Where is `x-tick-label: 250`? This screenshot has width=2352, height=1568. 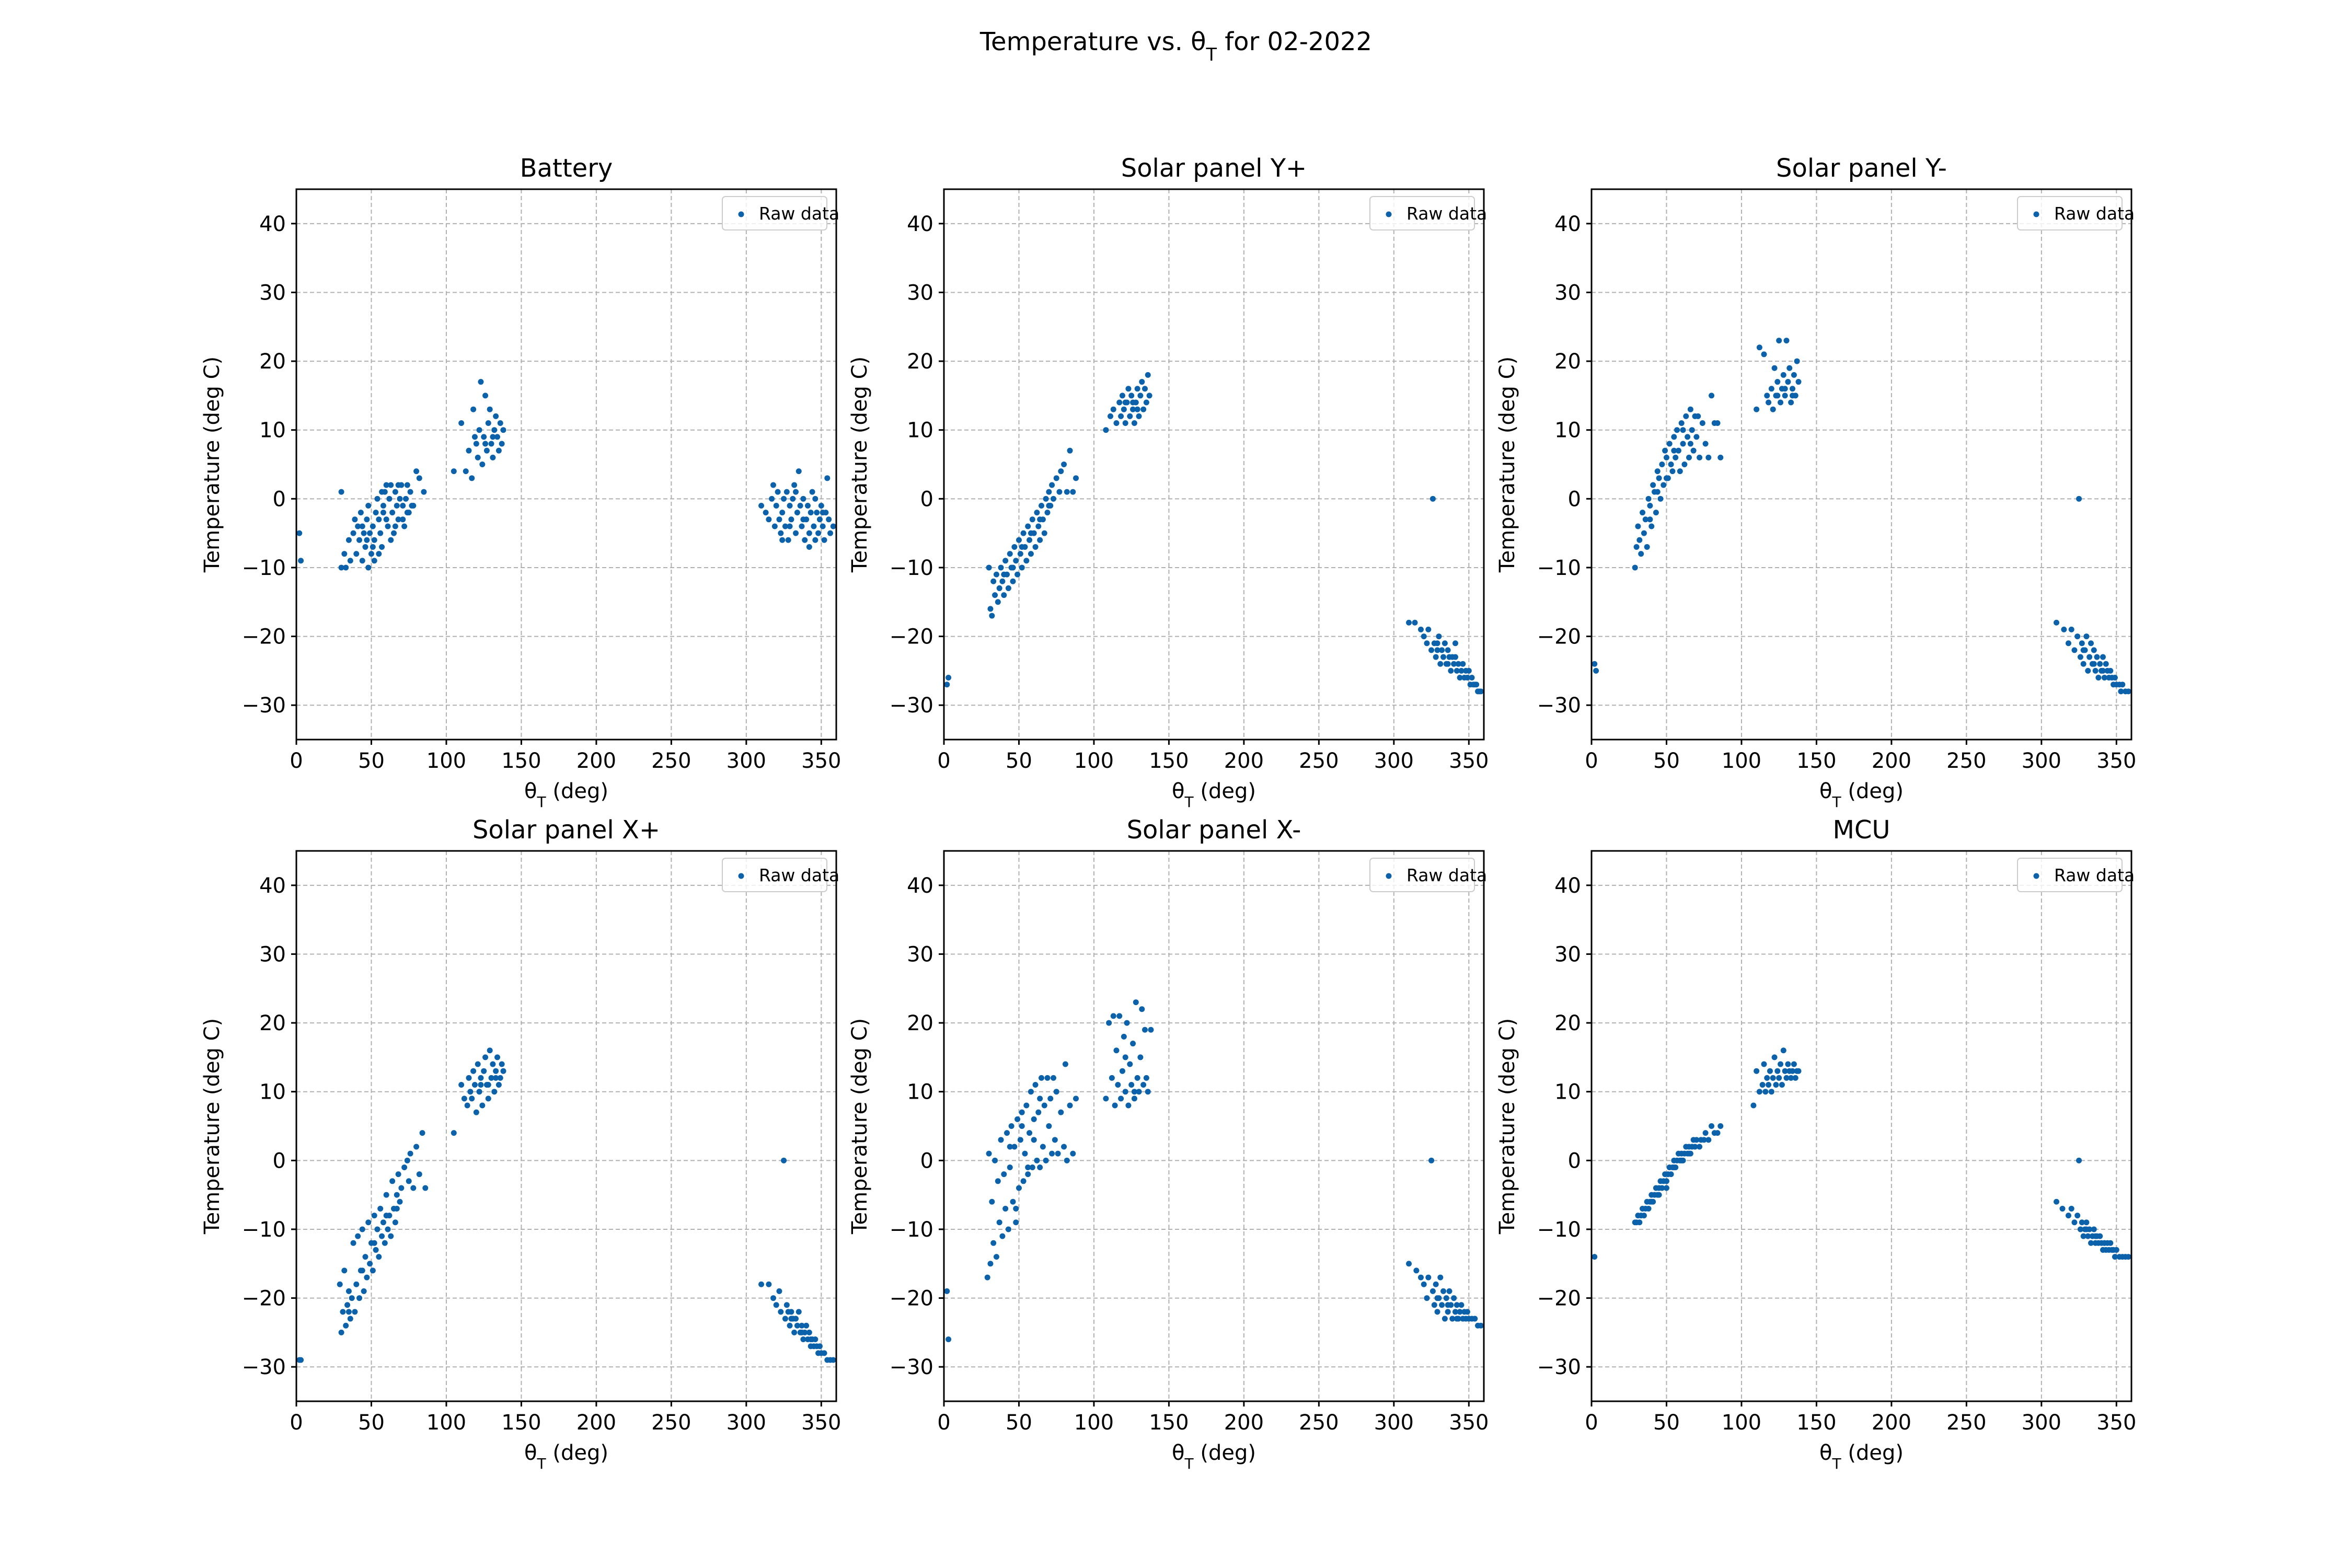 x-tick-label: 250 is located at coordinates (1319, 1423).